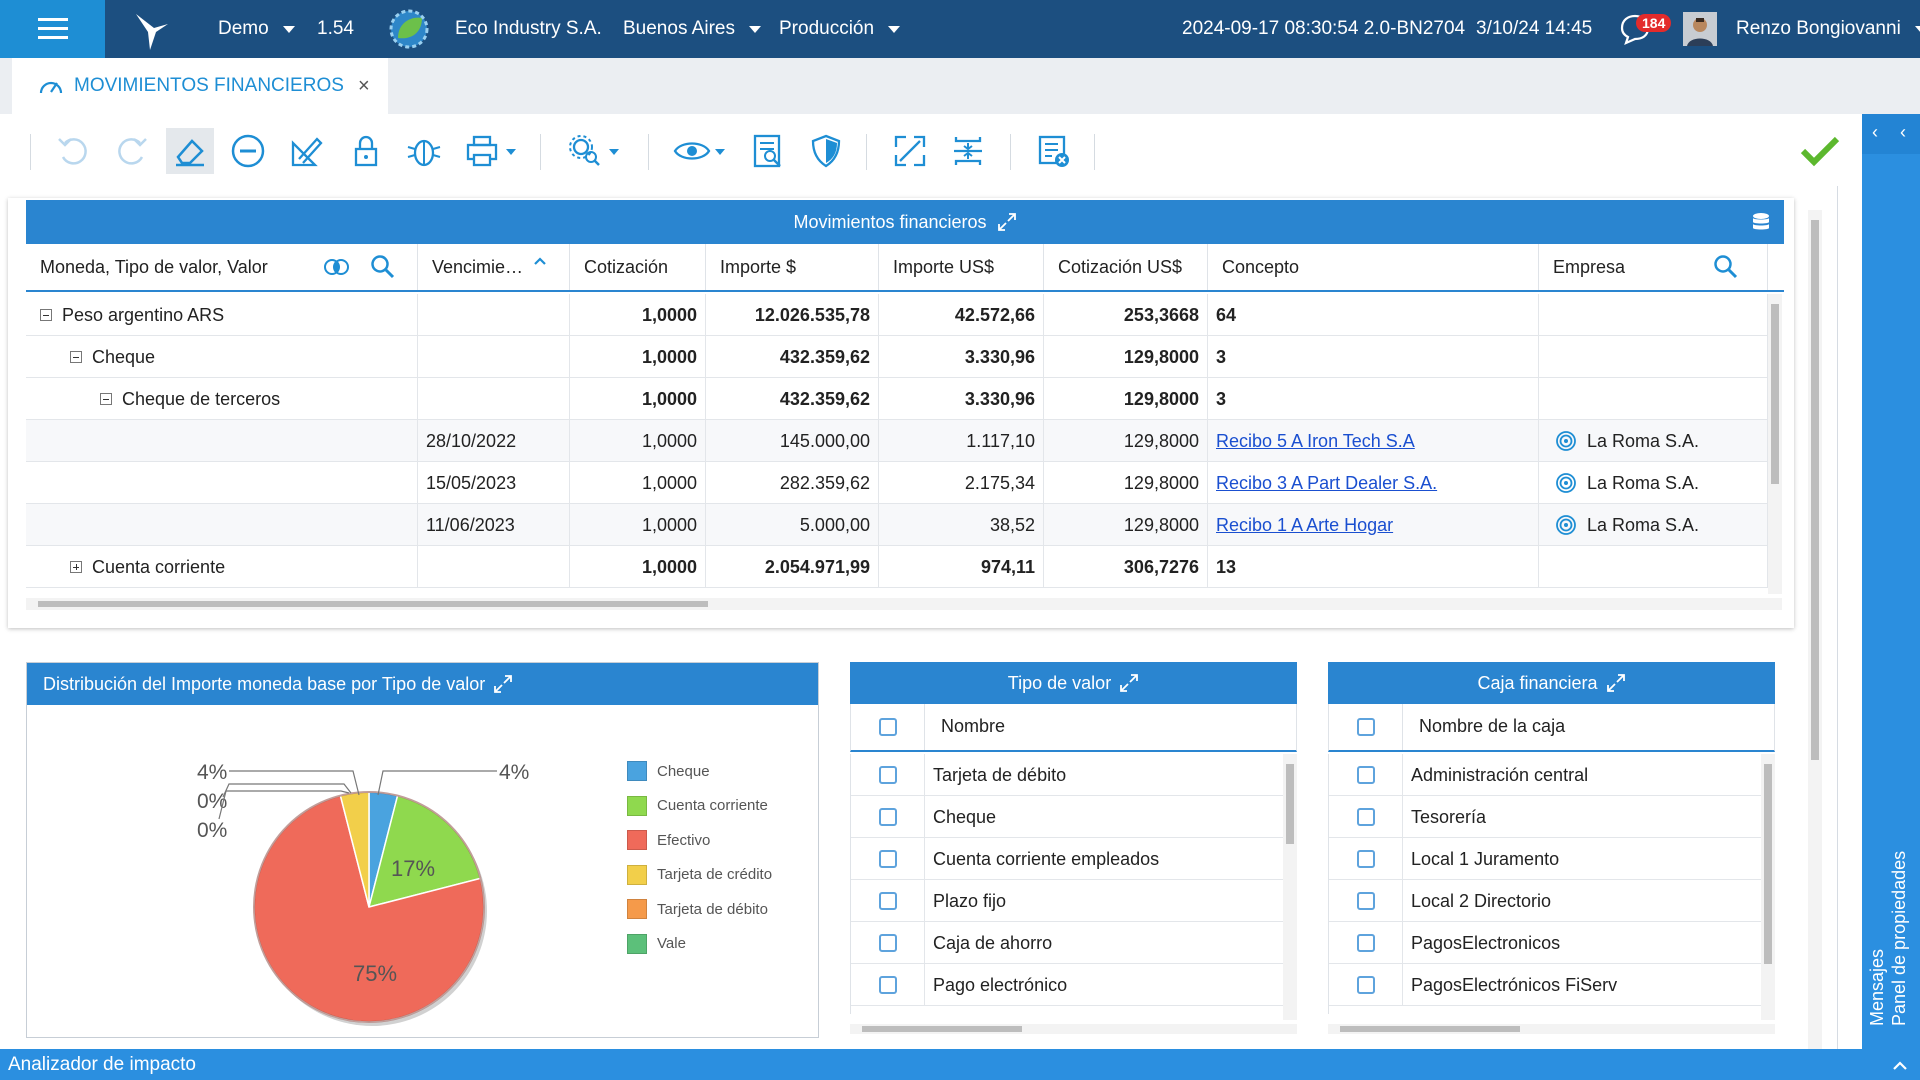 The height and width of the screenshot is (1080, 1920). Describe the element at coordinates (1545, 859) in the screenshot. I see `list-item: Local 1 Juramento` at that location.